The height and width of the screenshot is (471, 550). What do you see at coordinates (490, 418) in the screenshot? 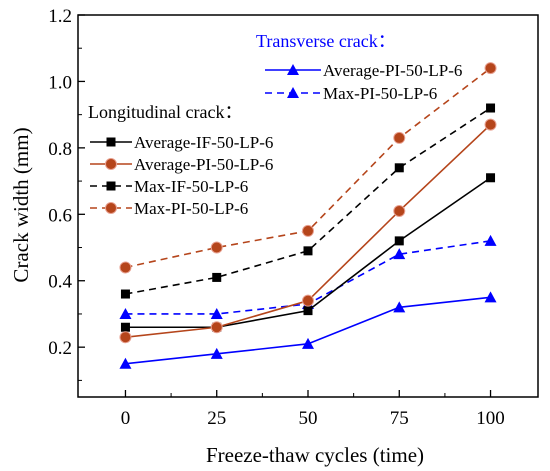
I see `x-tick-label: 100` at bounding box center [490, 418].